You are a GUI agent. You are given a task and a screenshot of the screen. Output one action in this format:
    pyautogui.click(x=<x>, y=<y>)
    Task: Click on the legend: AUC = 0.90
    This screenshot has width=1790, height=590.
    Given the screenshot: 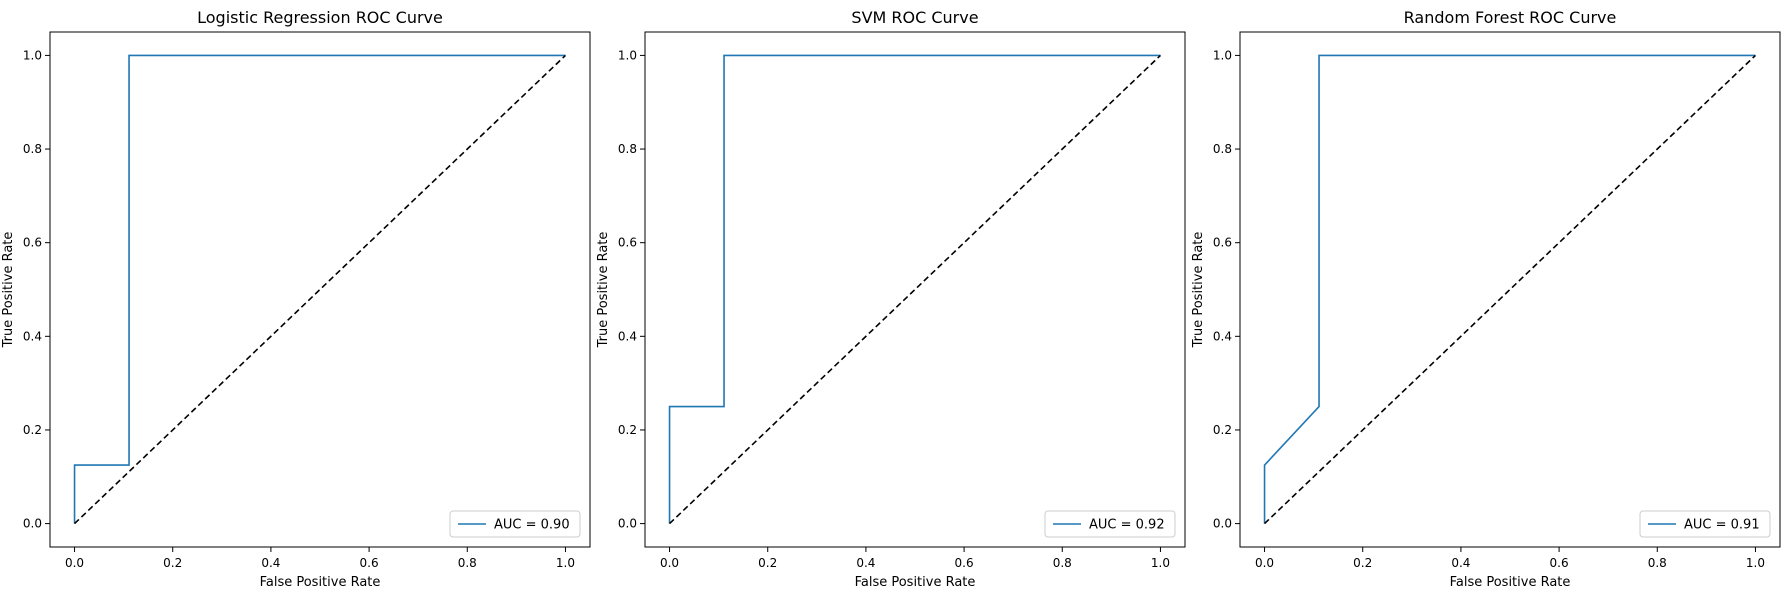 What is the action you would take?
    pyautogui.click(x=515, y=524)
    